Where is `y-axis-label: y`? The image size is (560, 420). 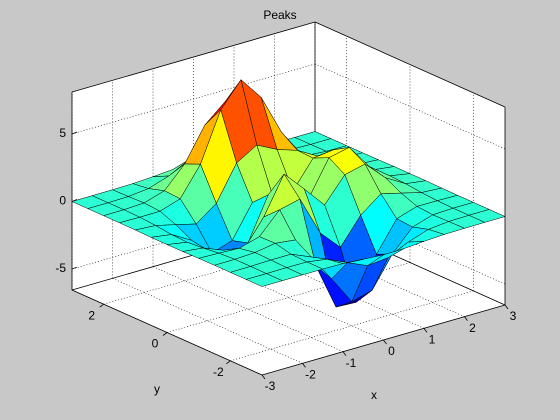
y-axis-label: y is located at coordinates (157, 389).